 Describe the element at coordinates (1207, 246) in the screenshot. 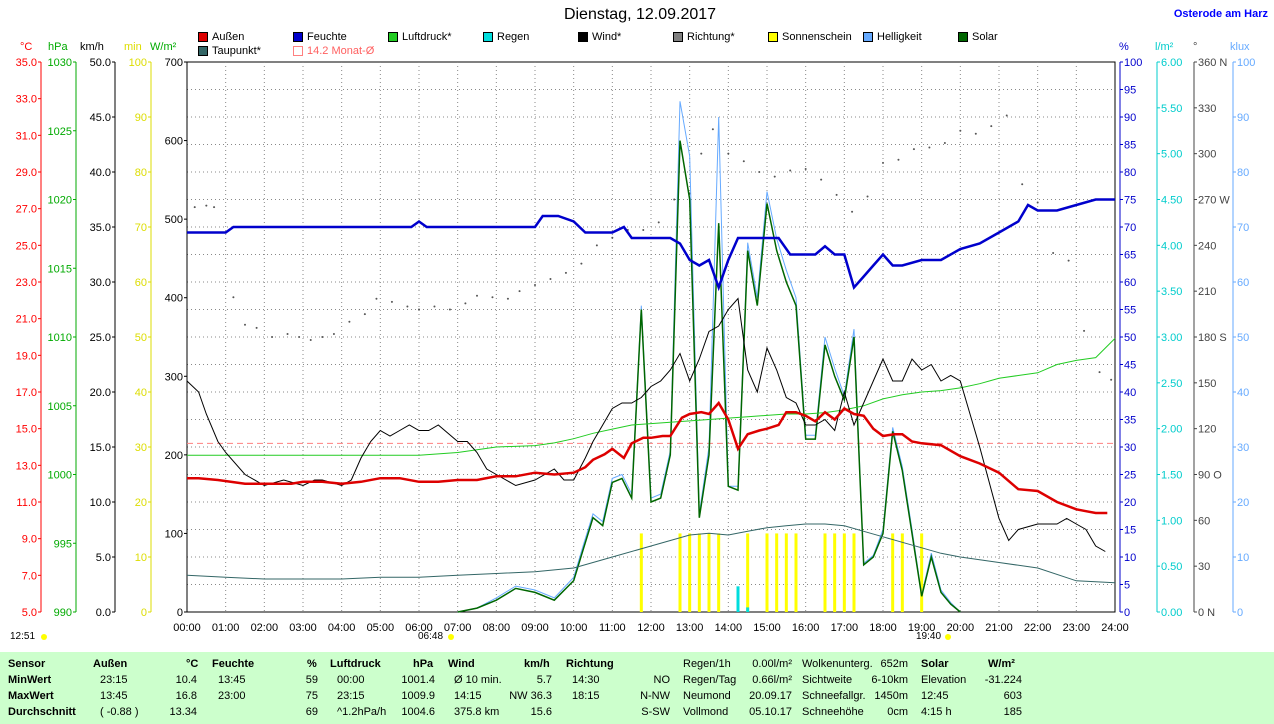

I see `direction-tick-label: 240` at that location.